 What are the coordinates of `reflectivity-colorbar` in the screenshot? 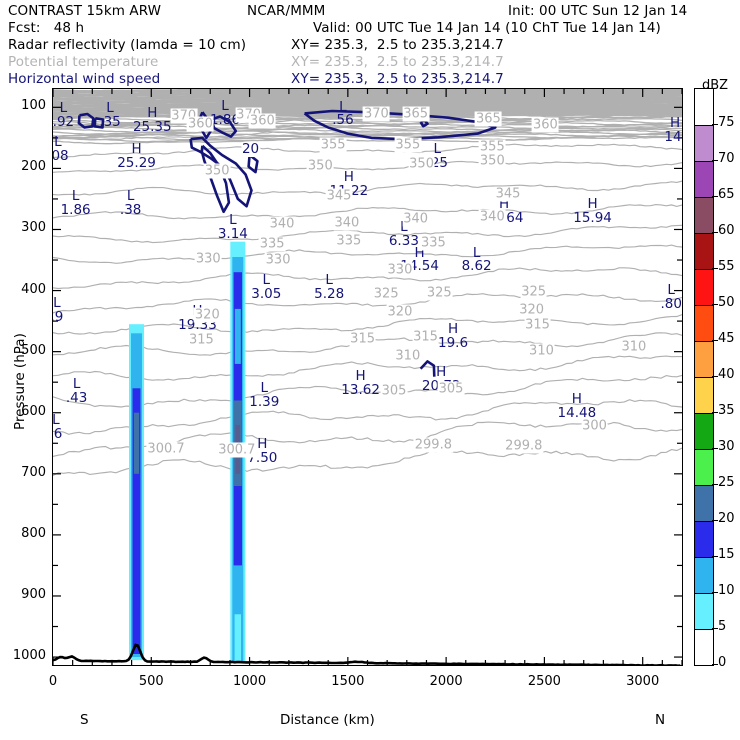 It's located at (704, 377).